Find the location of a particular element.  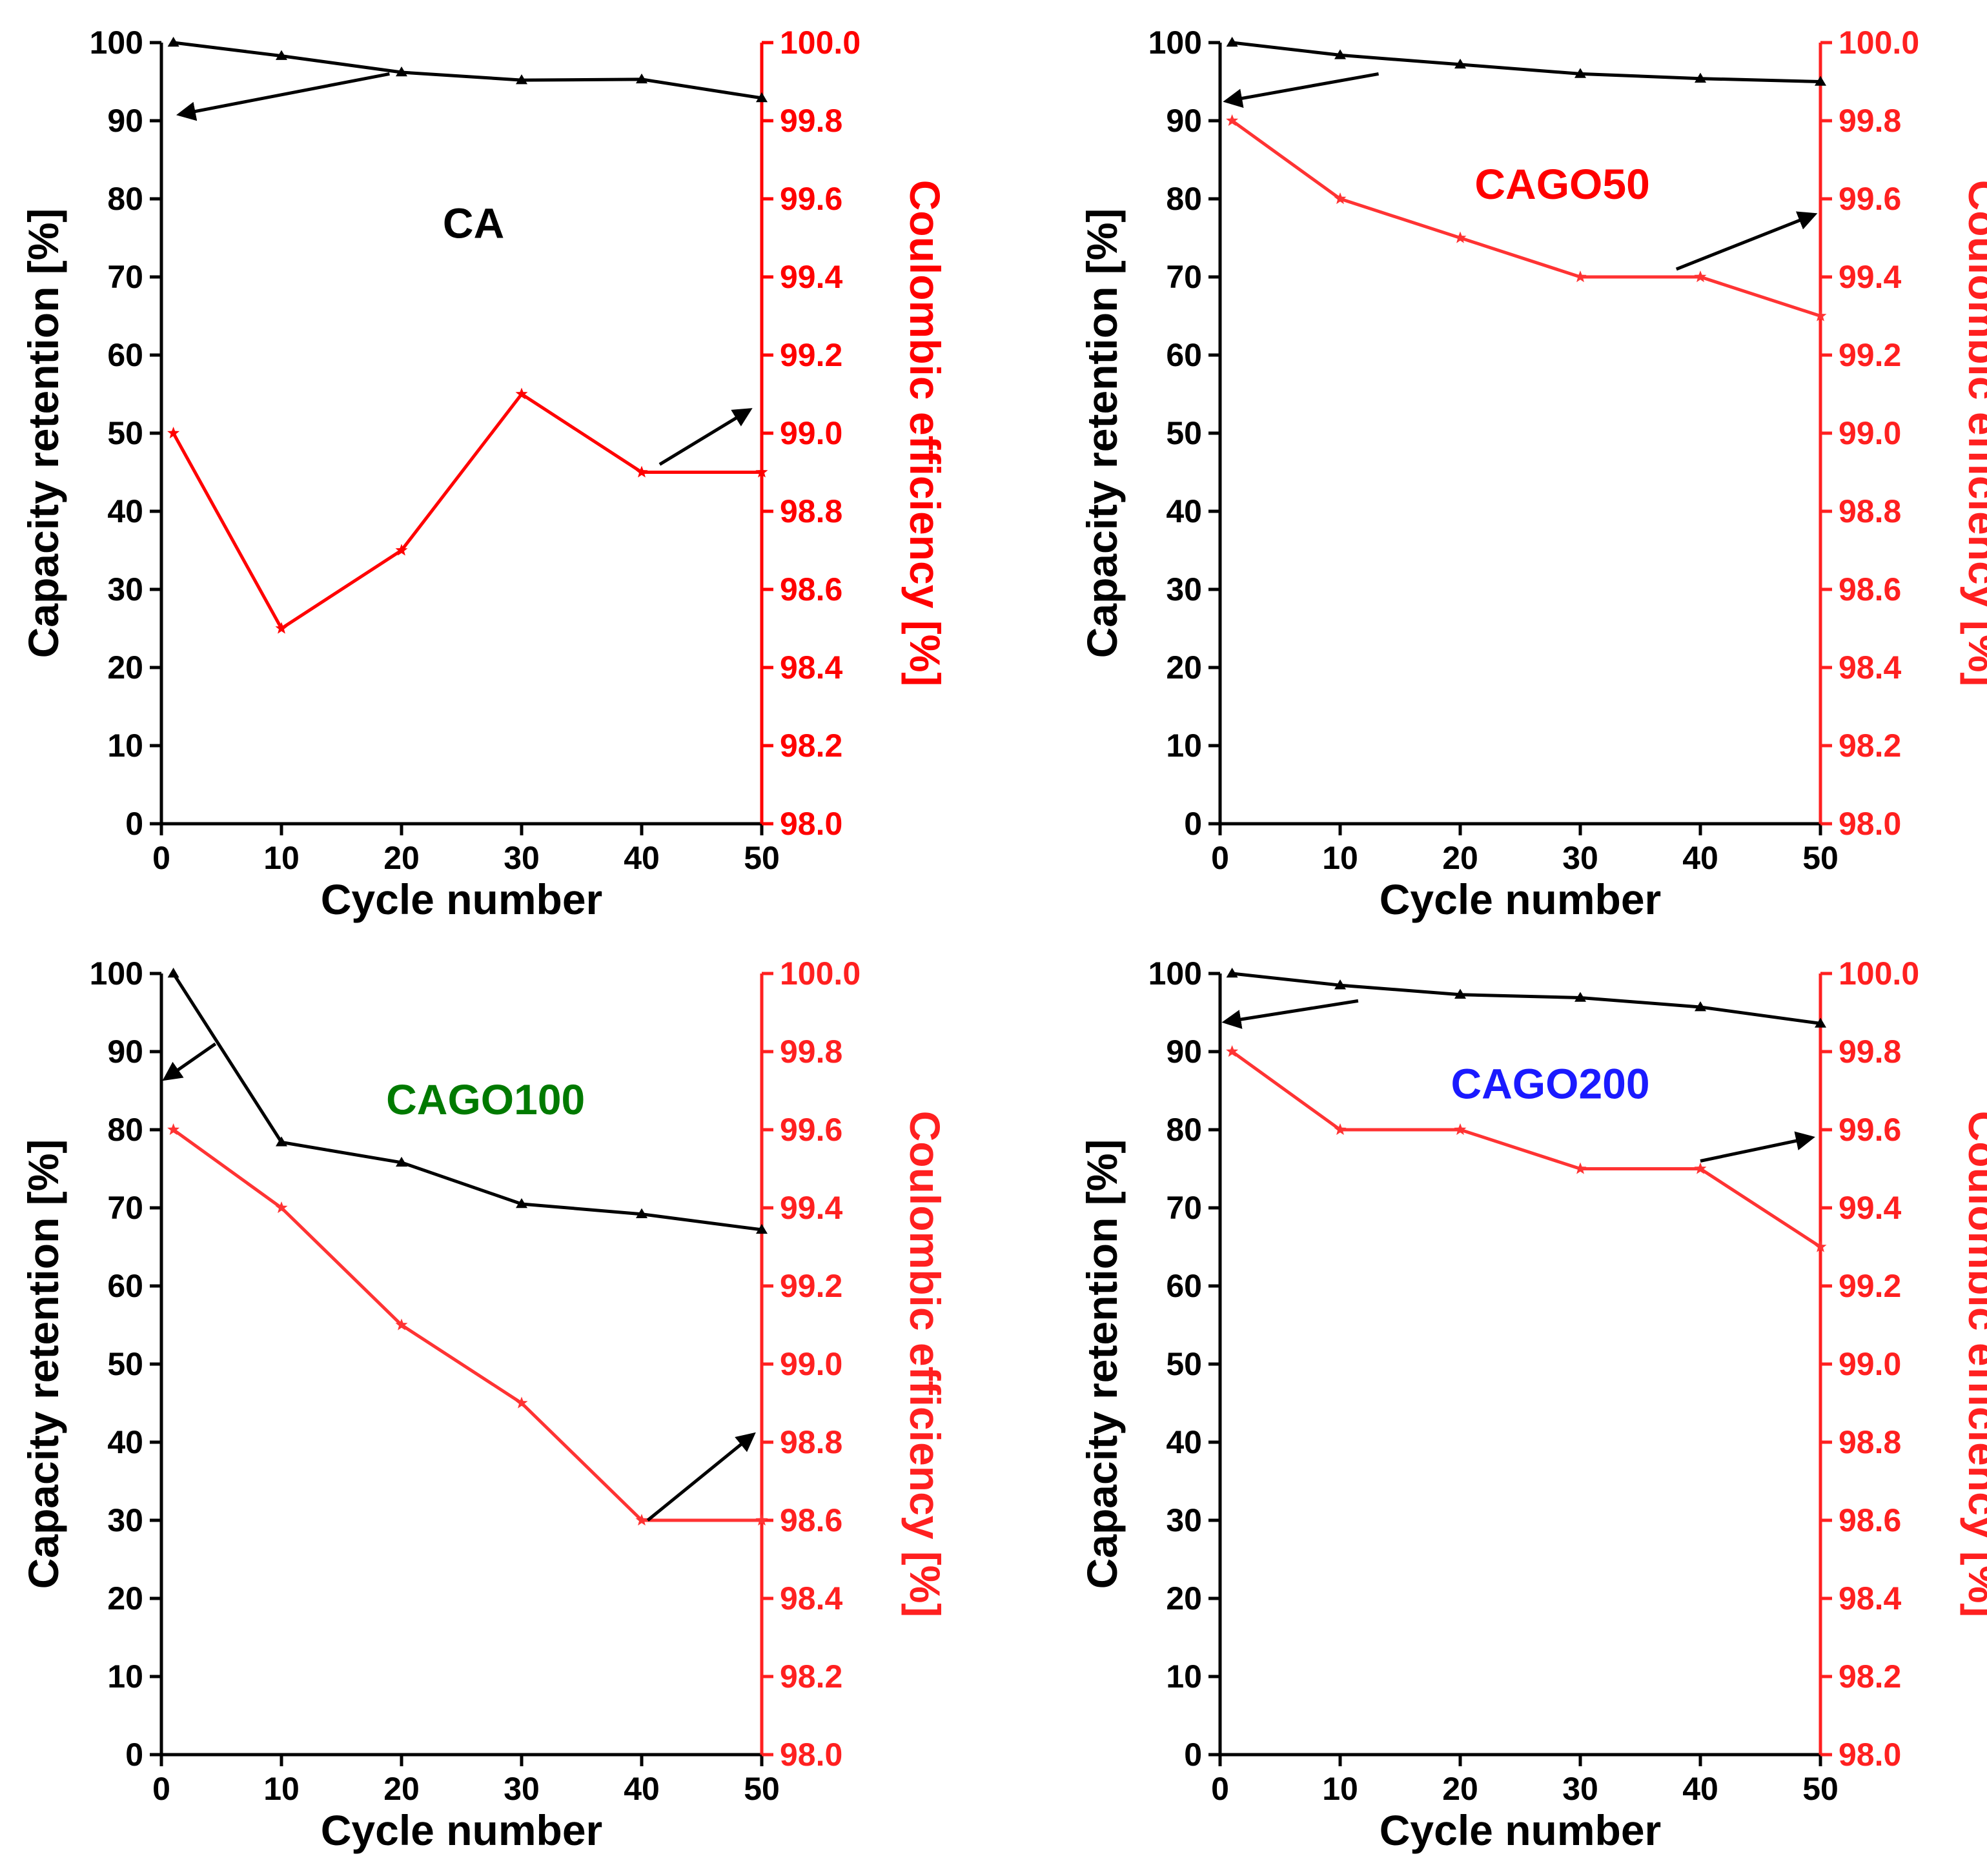

x-axis-label: Cycle number is located at coordinates (1521, 1830).